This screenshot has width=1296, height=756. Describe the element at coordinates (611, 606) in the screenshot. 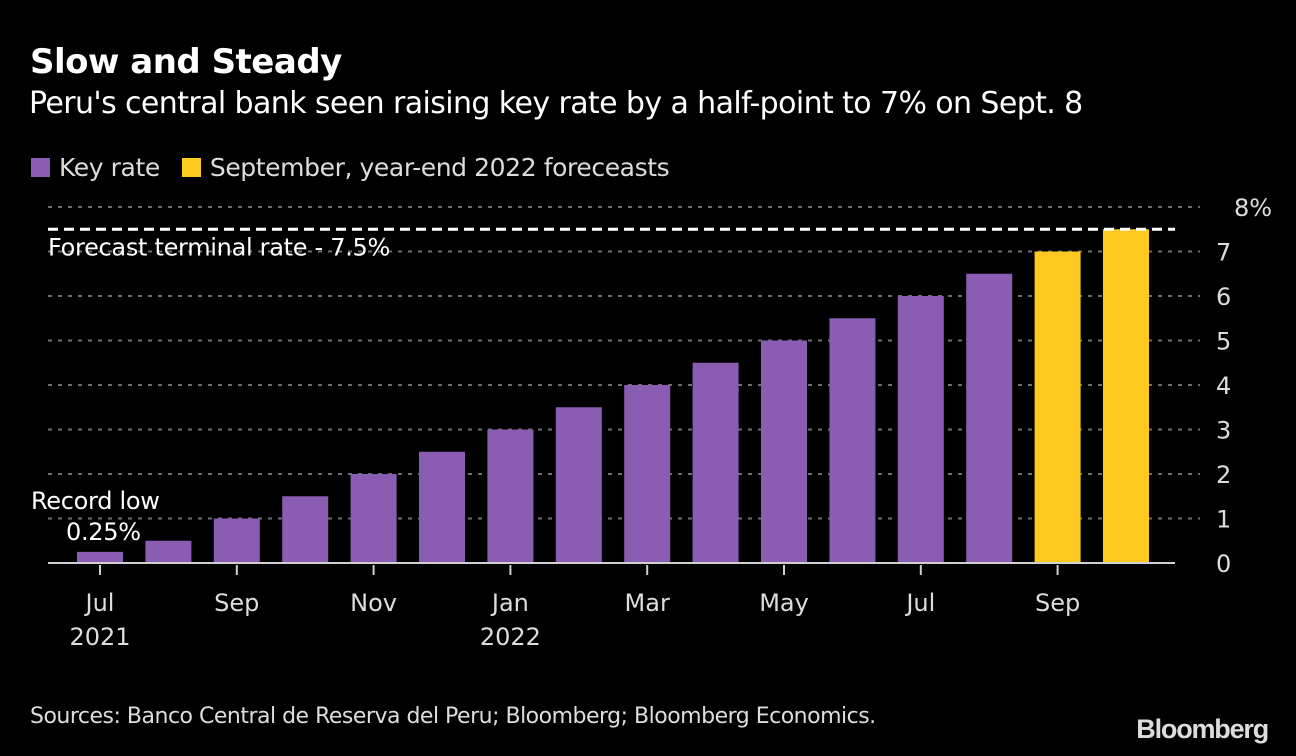

I see `x-axis: Jul 2021 Sep Nov Jan 2022 Mar May Jul Sep` at that location.